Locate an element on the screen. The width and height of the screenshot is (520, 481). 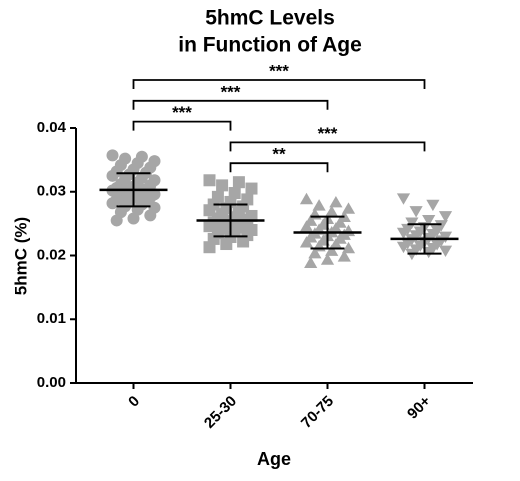
y-tick-label: 0.01 is located at coordinates (51, 318).